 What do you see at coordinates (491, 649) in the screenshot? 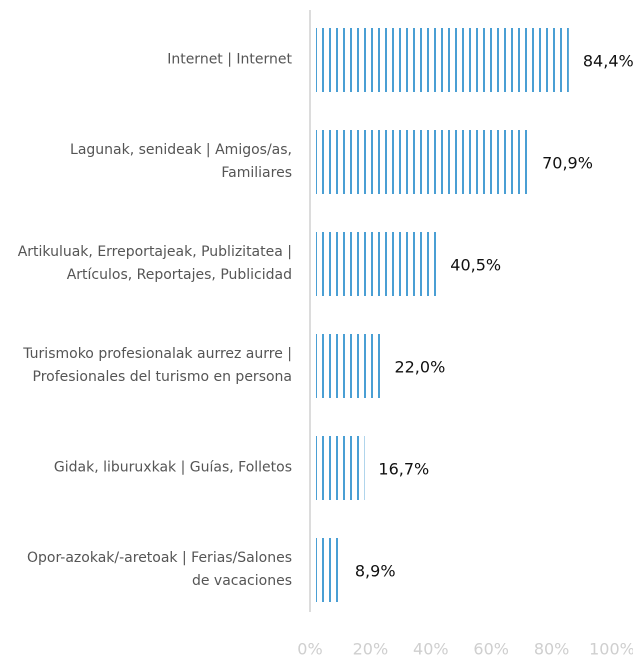
I see `x-tick-label: 60%` at bounding box center [491, 649].